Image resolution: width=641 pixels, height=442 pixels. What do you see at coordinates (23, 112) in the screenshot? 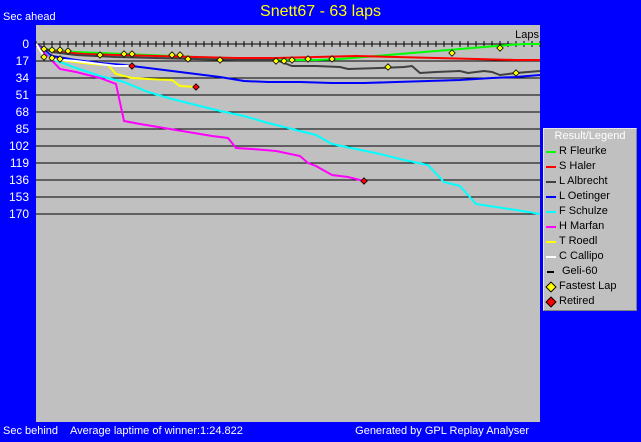
I see `y-tick-label: 68` at bounding box center [23, 112].